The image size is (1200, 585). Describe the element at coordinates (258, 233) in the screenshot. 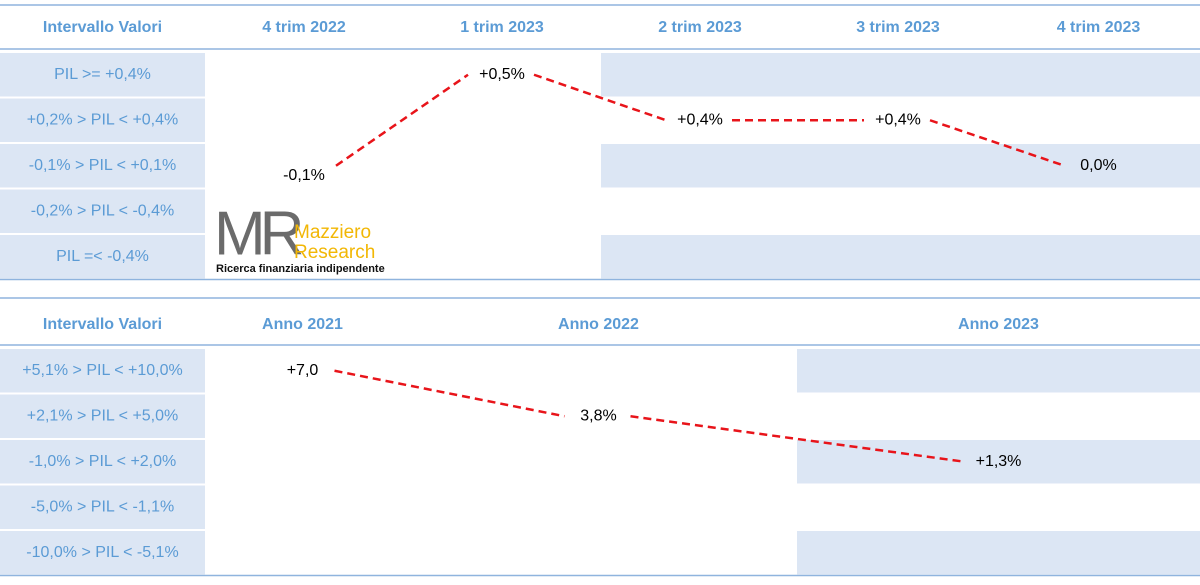

I see `logo-mark: MR` at that location.